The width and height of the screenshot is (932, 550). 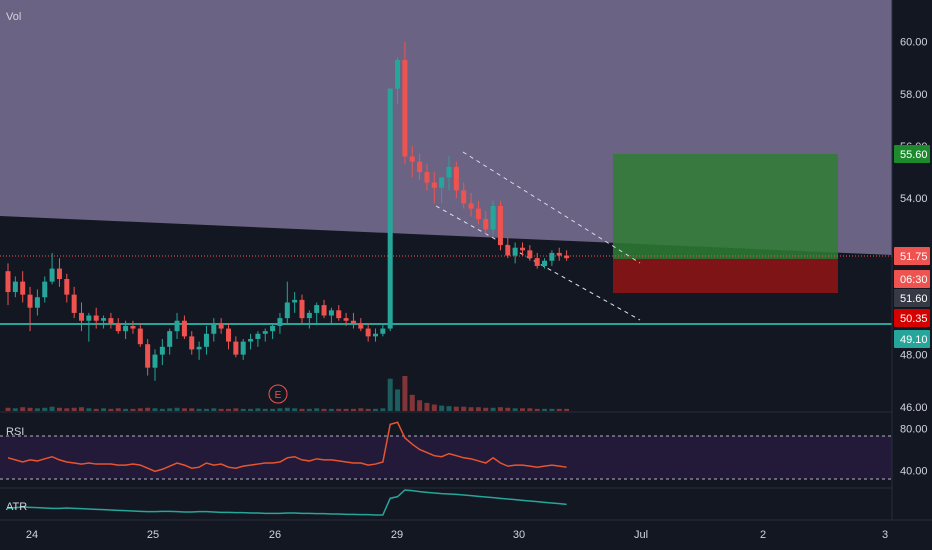 I want to click on channel-upper-line, so click(x=551, y=207).